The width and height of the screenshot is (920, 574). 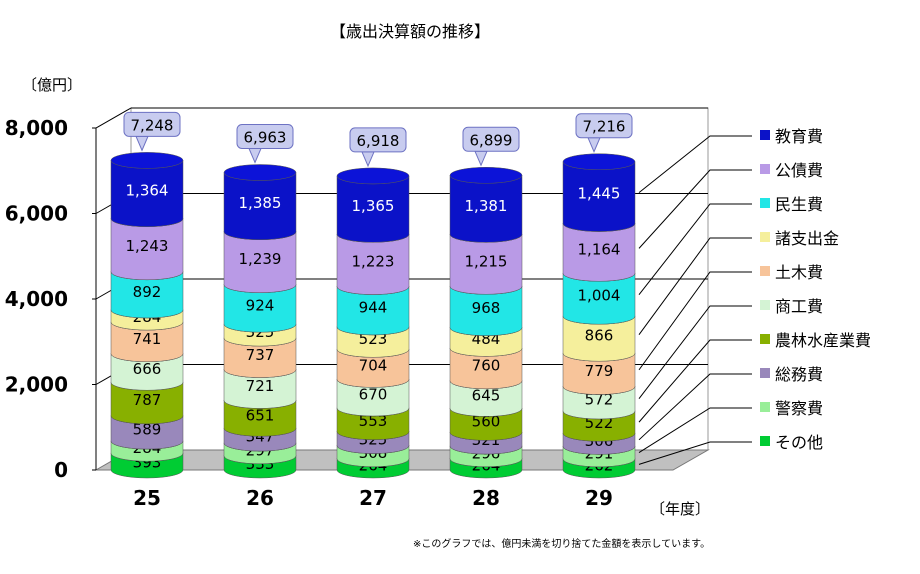 I want to click on legend-label: 土木費, so click(x=799, y=272).